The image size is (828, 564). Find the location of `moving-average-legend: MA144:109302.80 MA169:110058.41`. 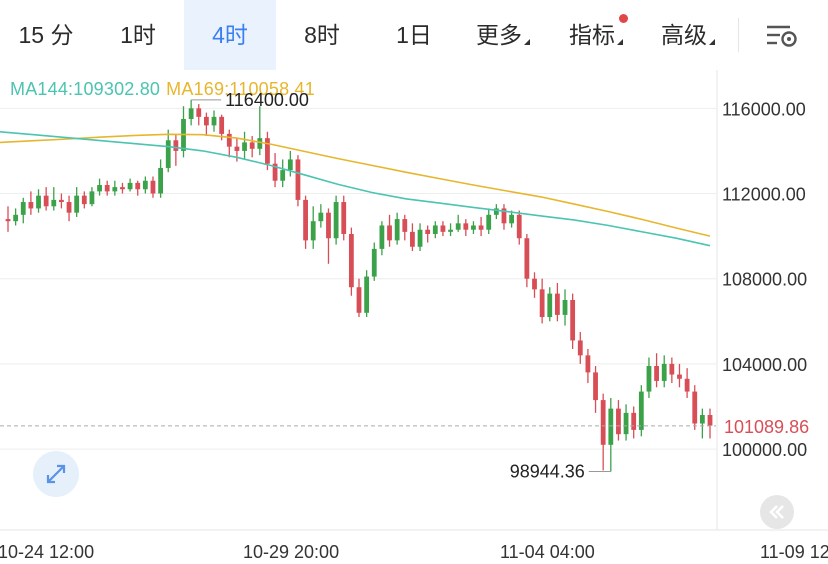

moving-average-legend: MA144:109302.80 MA169:110058.41 is located at coordinates (162, 89).